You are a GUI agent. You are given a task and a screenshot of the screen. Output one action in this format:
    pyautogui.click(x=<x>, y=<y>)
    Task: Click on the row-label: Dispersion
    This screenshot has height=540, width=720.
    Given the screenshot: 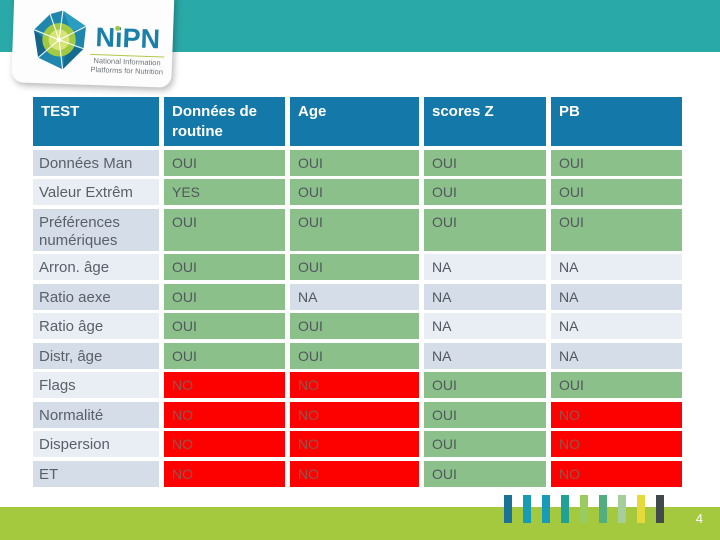 What is the action you would take?
    pyautogui.click(x=96, y=444)
    